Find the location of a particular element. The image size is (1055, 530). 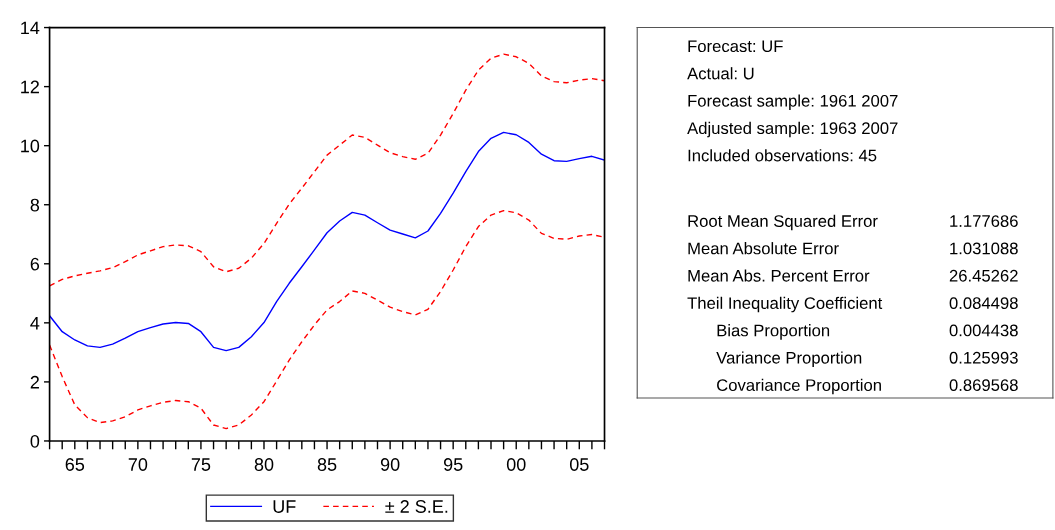

x-tick-label: 80 is located at coordinates (264, 464).